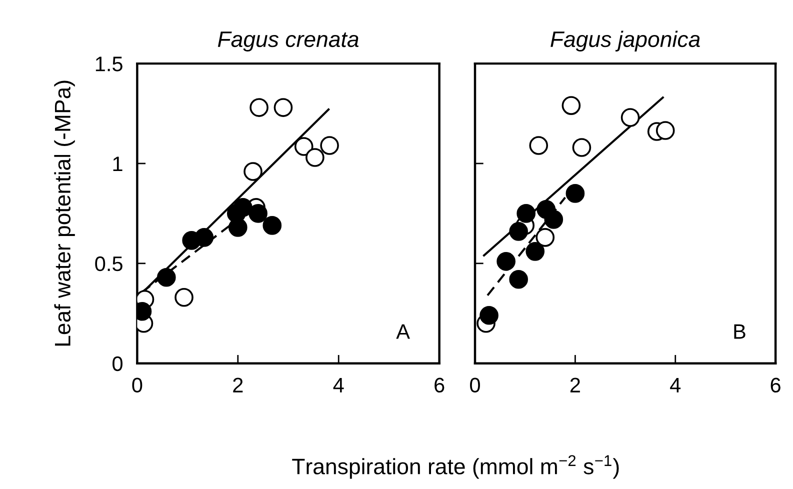  What do you see at coordinates (117, 164) in the screenshot?
I see `y-tick-label: 1` at bounding box center [117, 164].